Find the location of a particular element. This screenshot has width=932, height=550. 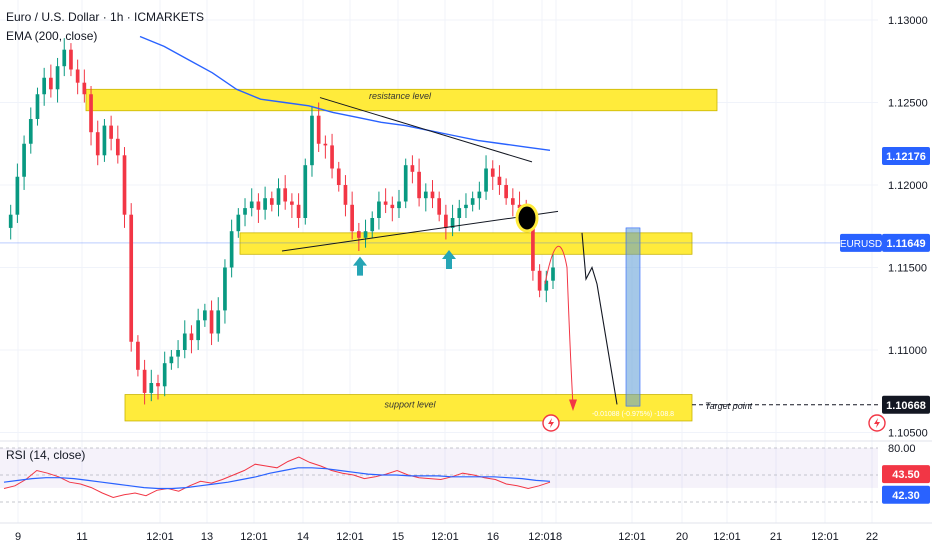

measure-label: -0.01088 (-0.975%) -108.8 is located at coordinates (633, 414).